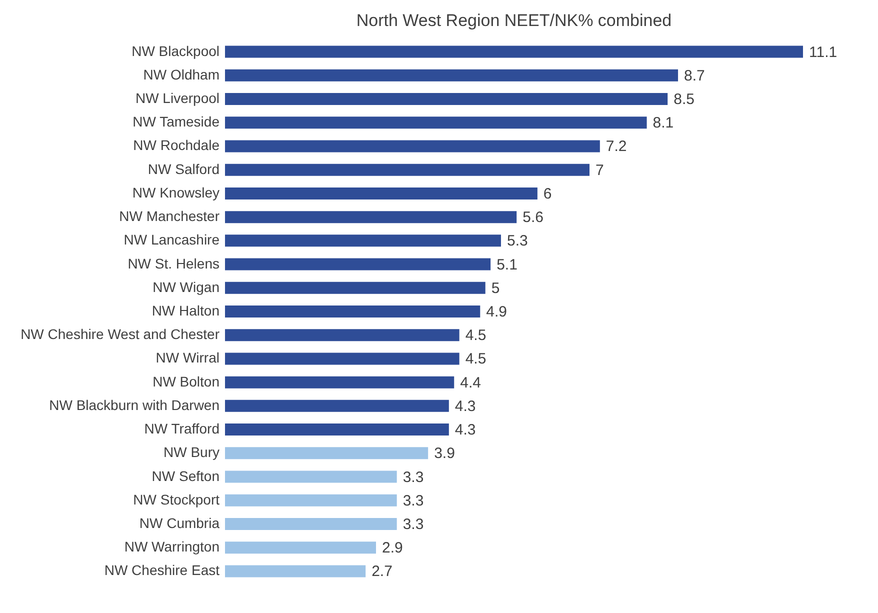 The image size is (878, 613). What do you see at coordinates (497, 312) in the screenshot?
I see `data-label: 4.9` at bounding box center [497, 312].